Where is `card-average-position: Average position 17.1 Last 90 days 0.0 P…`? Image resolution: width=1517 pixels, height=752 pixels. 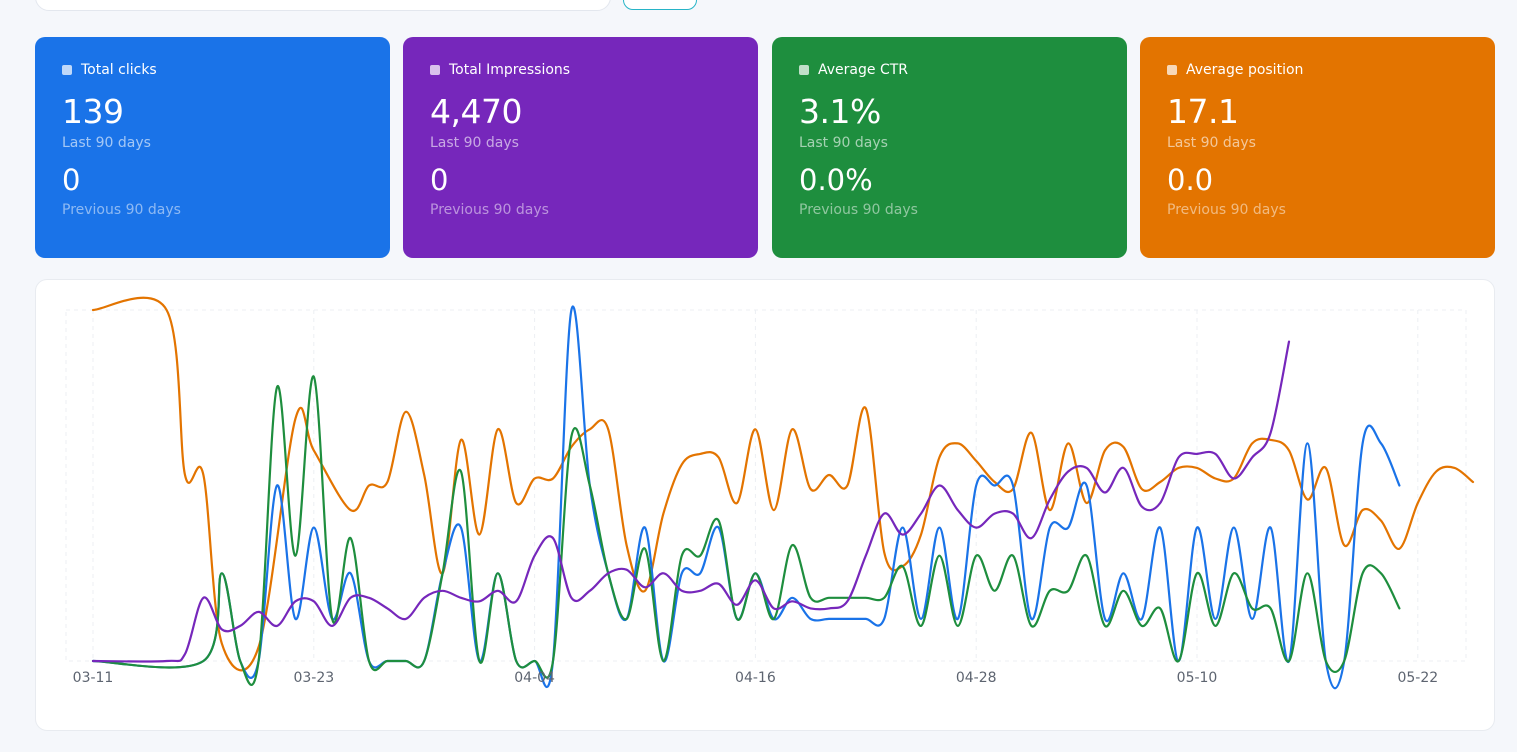 card-average-position: Average position 17.1 Last 90 days 0.0 P… is located at coordinates (1317, 147).